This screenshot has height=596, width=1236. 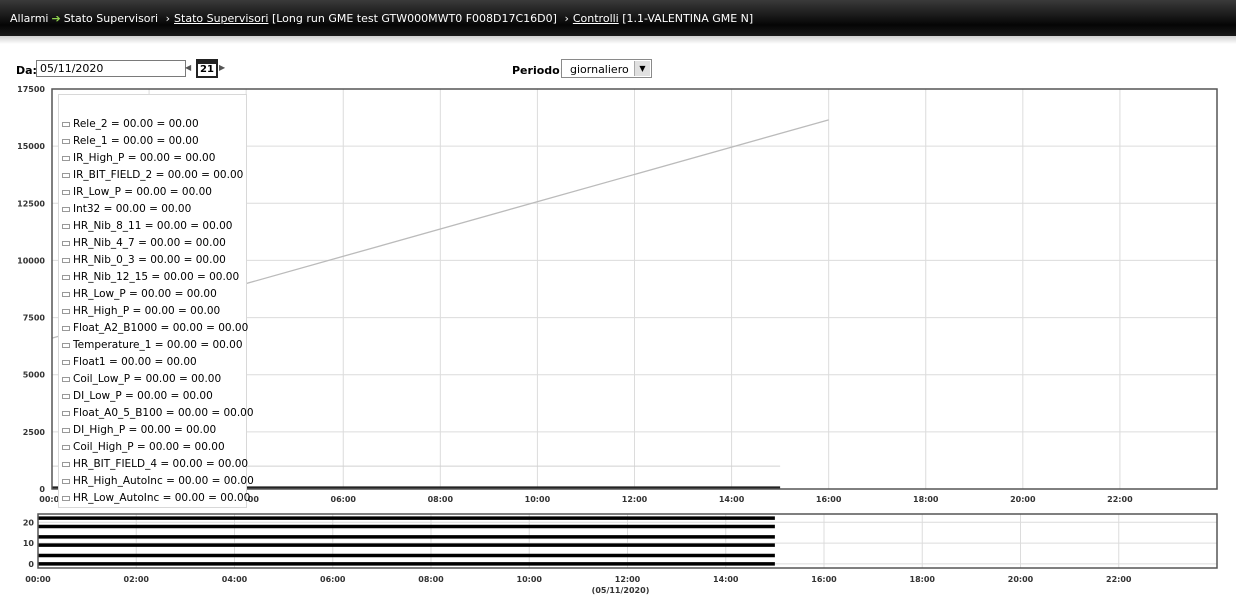 I want to click on period-select: giornaliero ▼, so click(x=606, y=68).